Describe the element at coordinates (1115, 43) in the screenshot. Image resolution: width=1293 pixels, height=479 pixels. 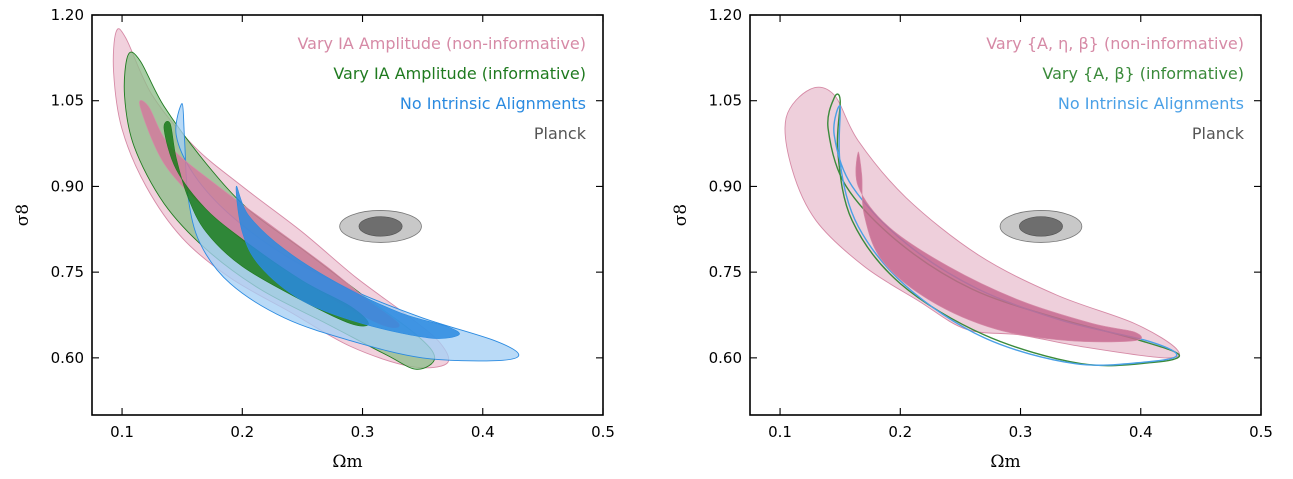
I see `legend-entry: Vary {A, η, β} (non-informative)` at that location.